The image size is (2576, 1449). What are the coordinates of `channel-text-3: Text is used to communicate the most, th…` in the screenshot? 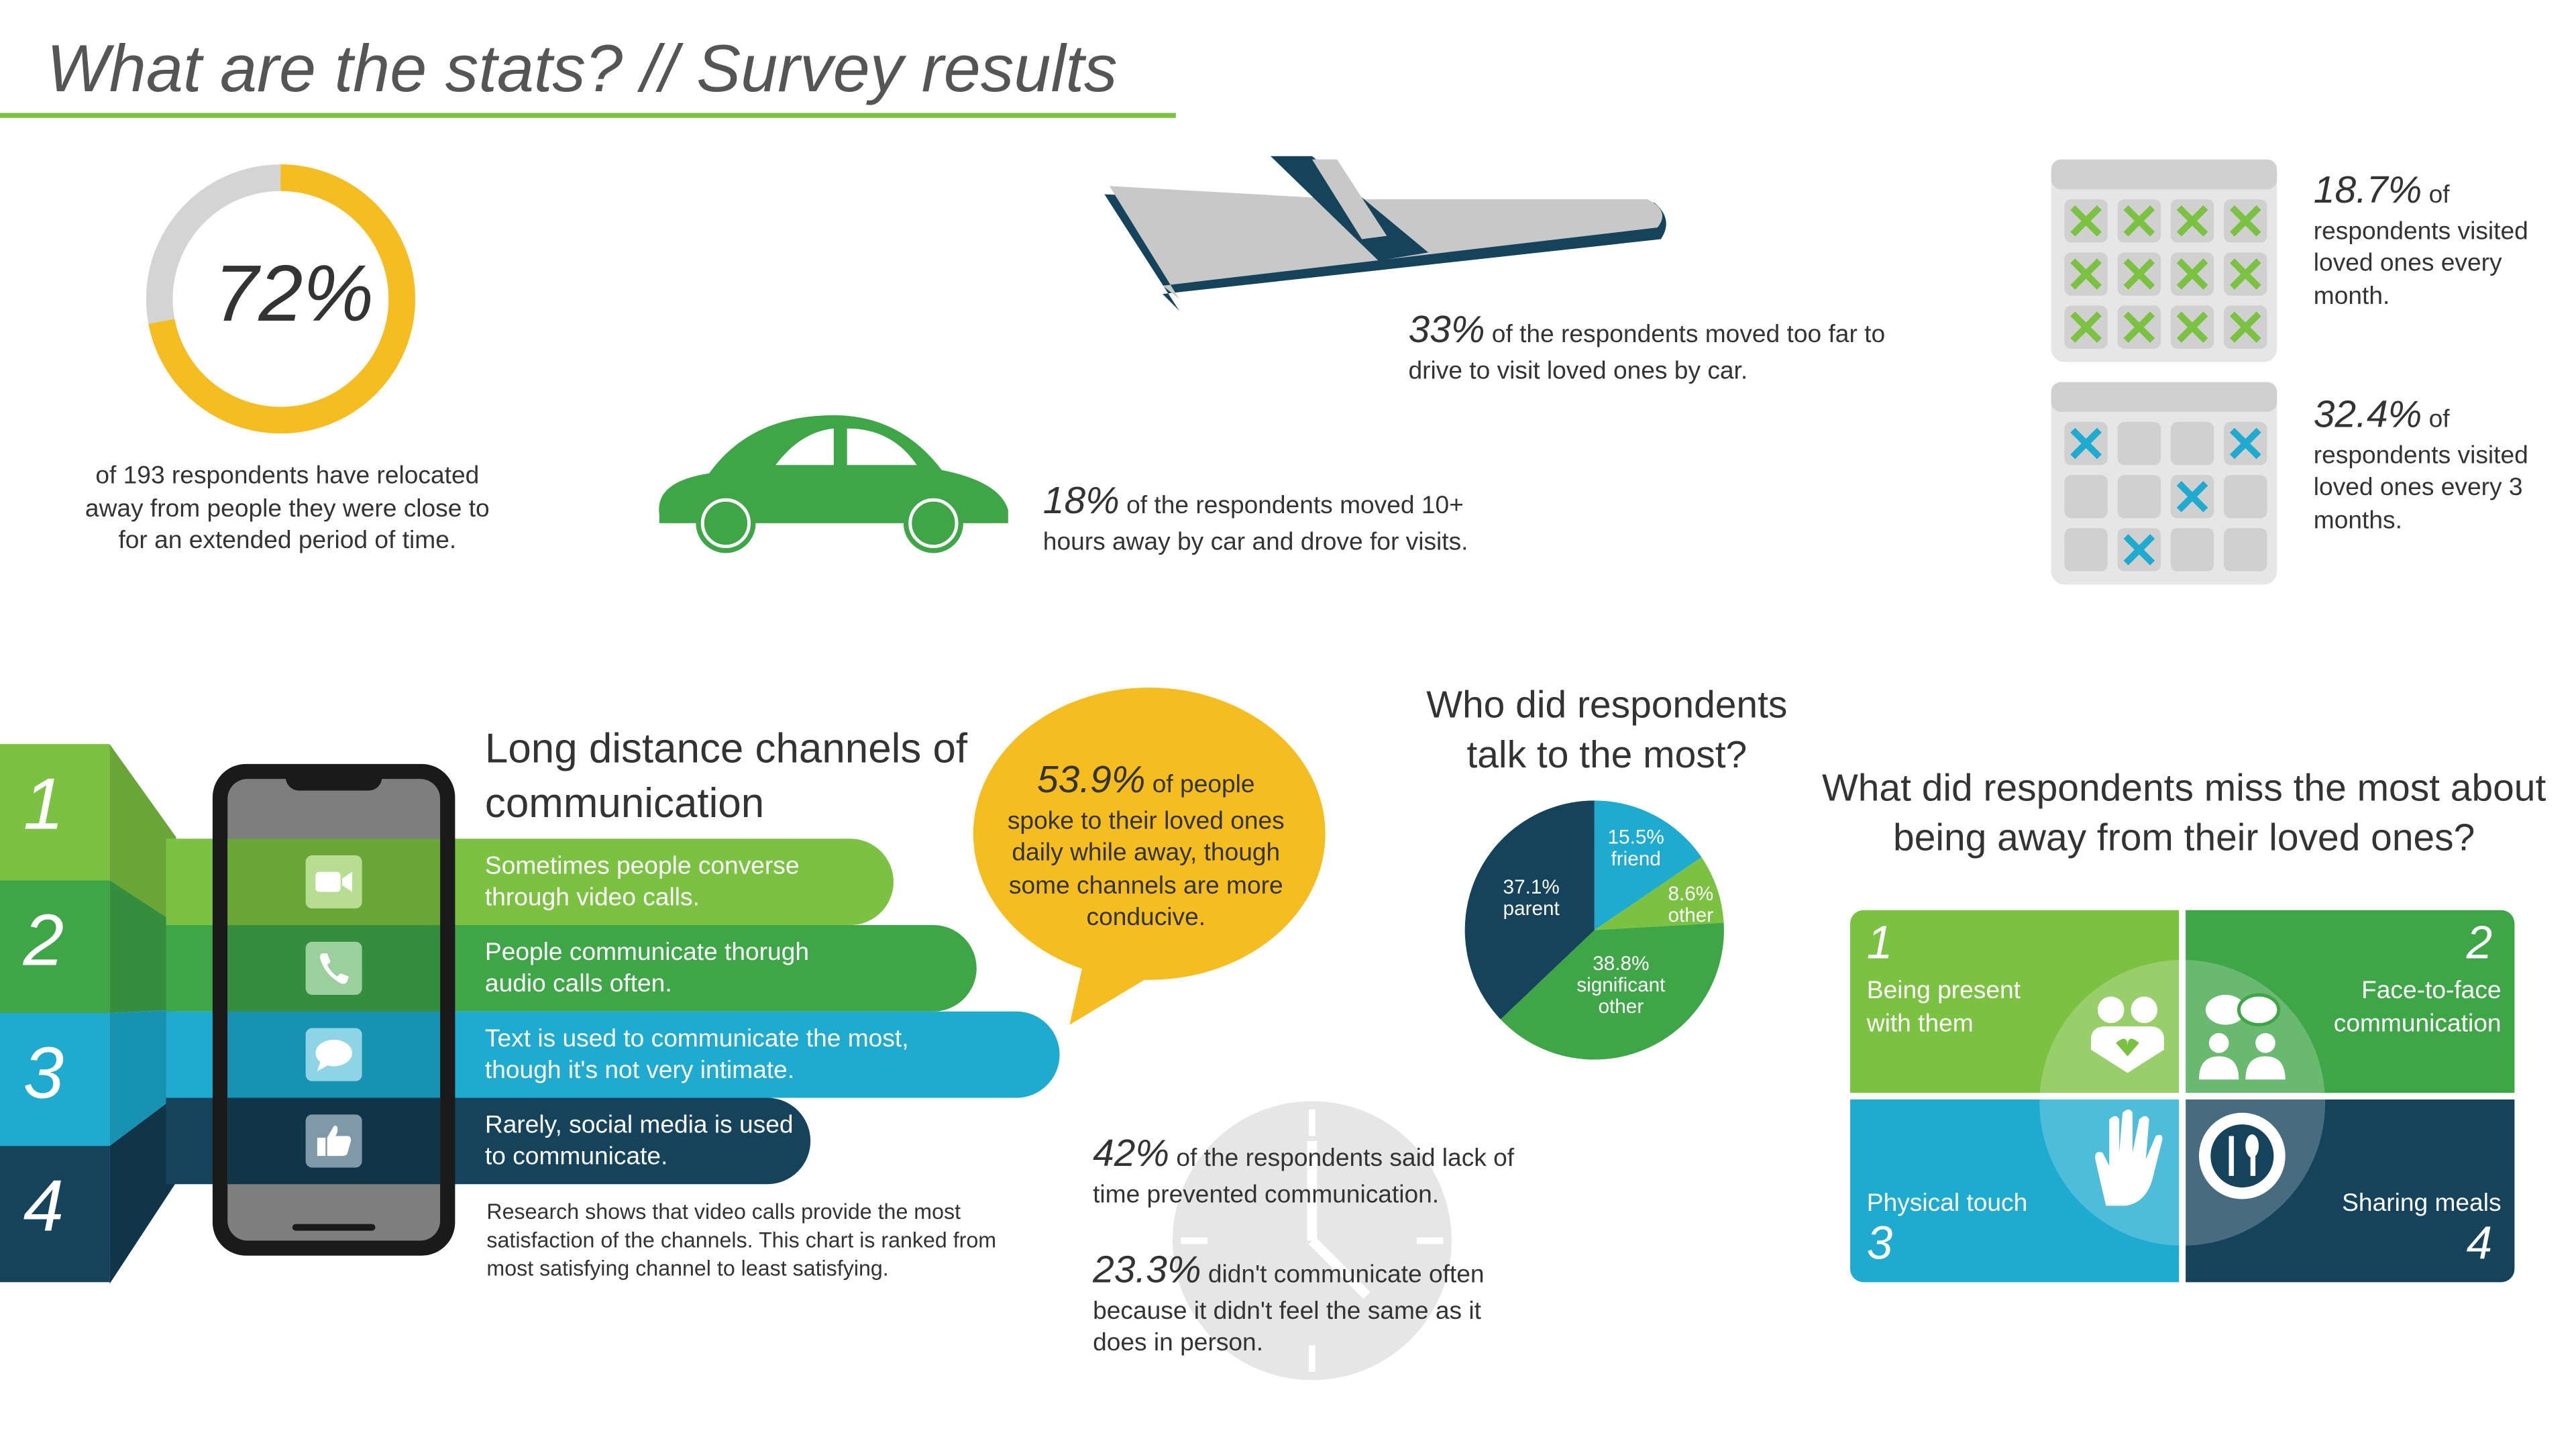 It's located at (696, 1054).